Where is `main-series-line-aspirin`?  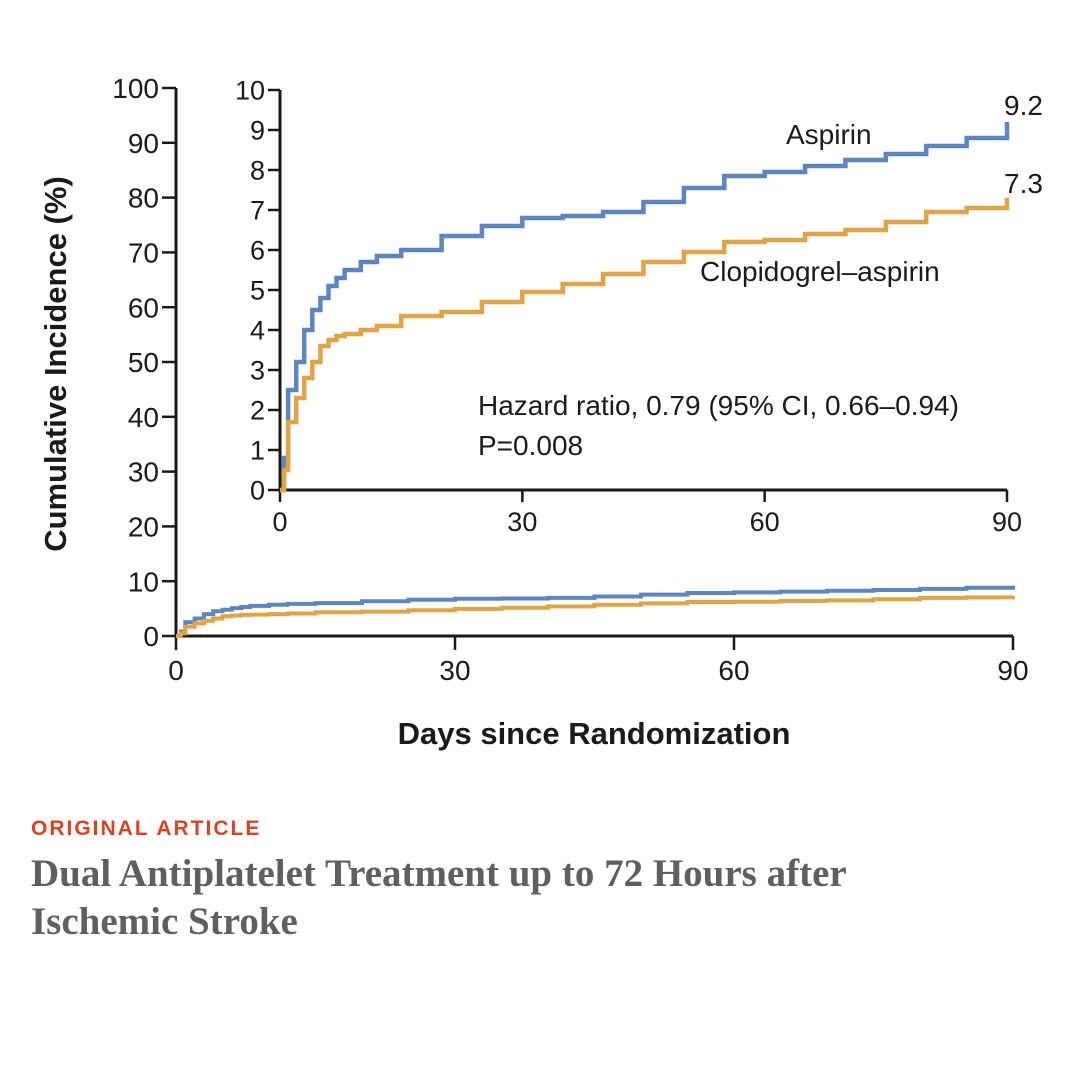
main-series-line-aspirin is located at coordinates (595, 611).